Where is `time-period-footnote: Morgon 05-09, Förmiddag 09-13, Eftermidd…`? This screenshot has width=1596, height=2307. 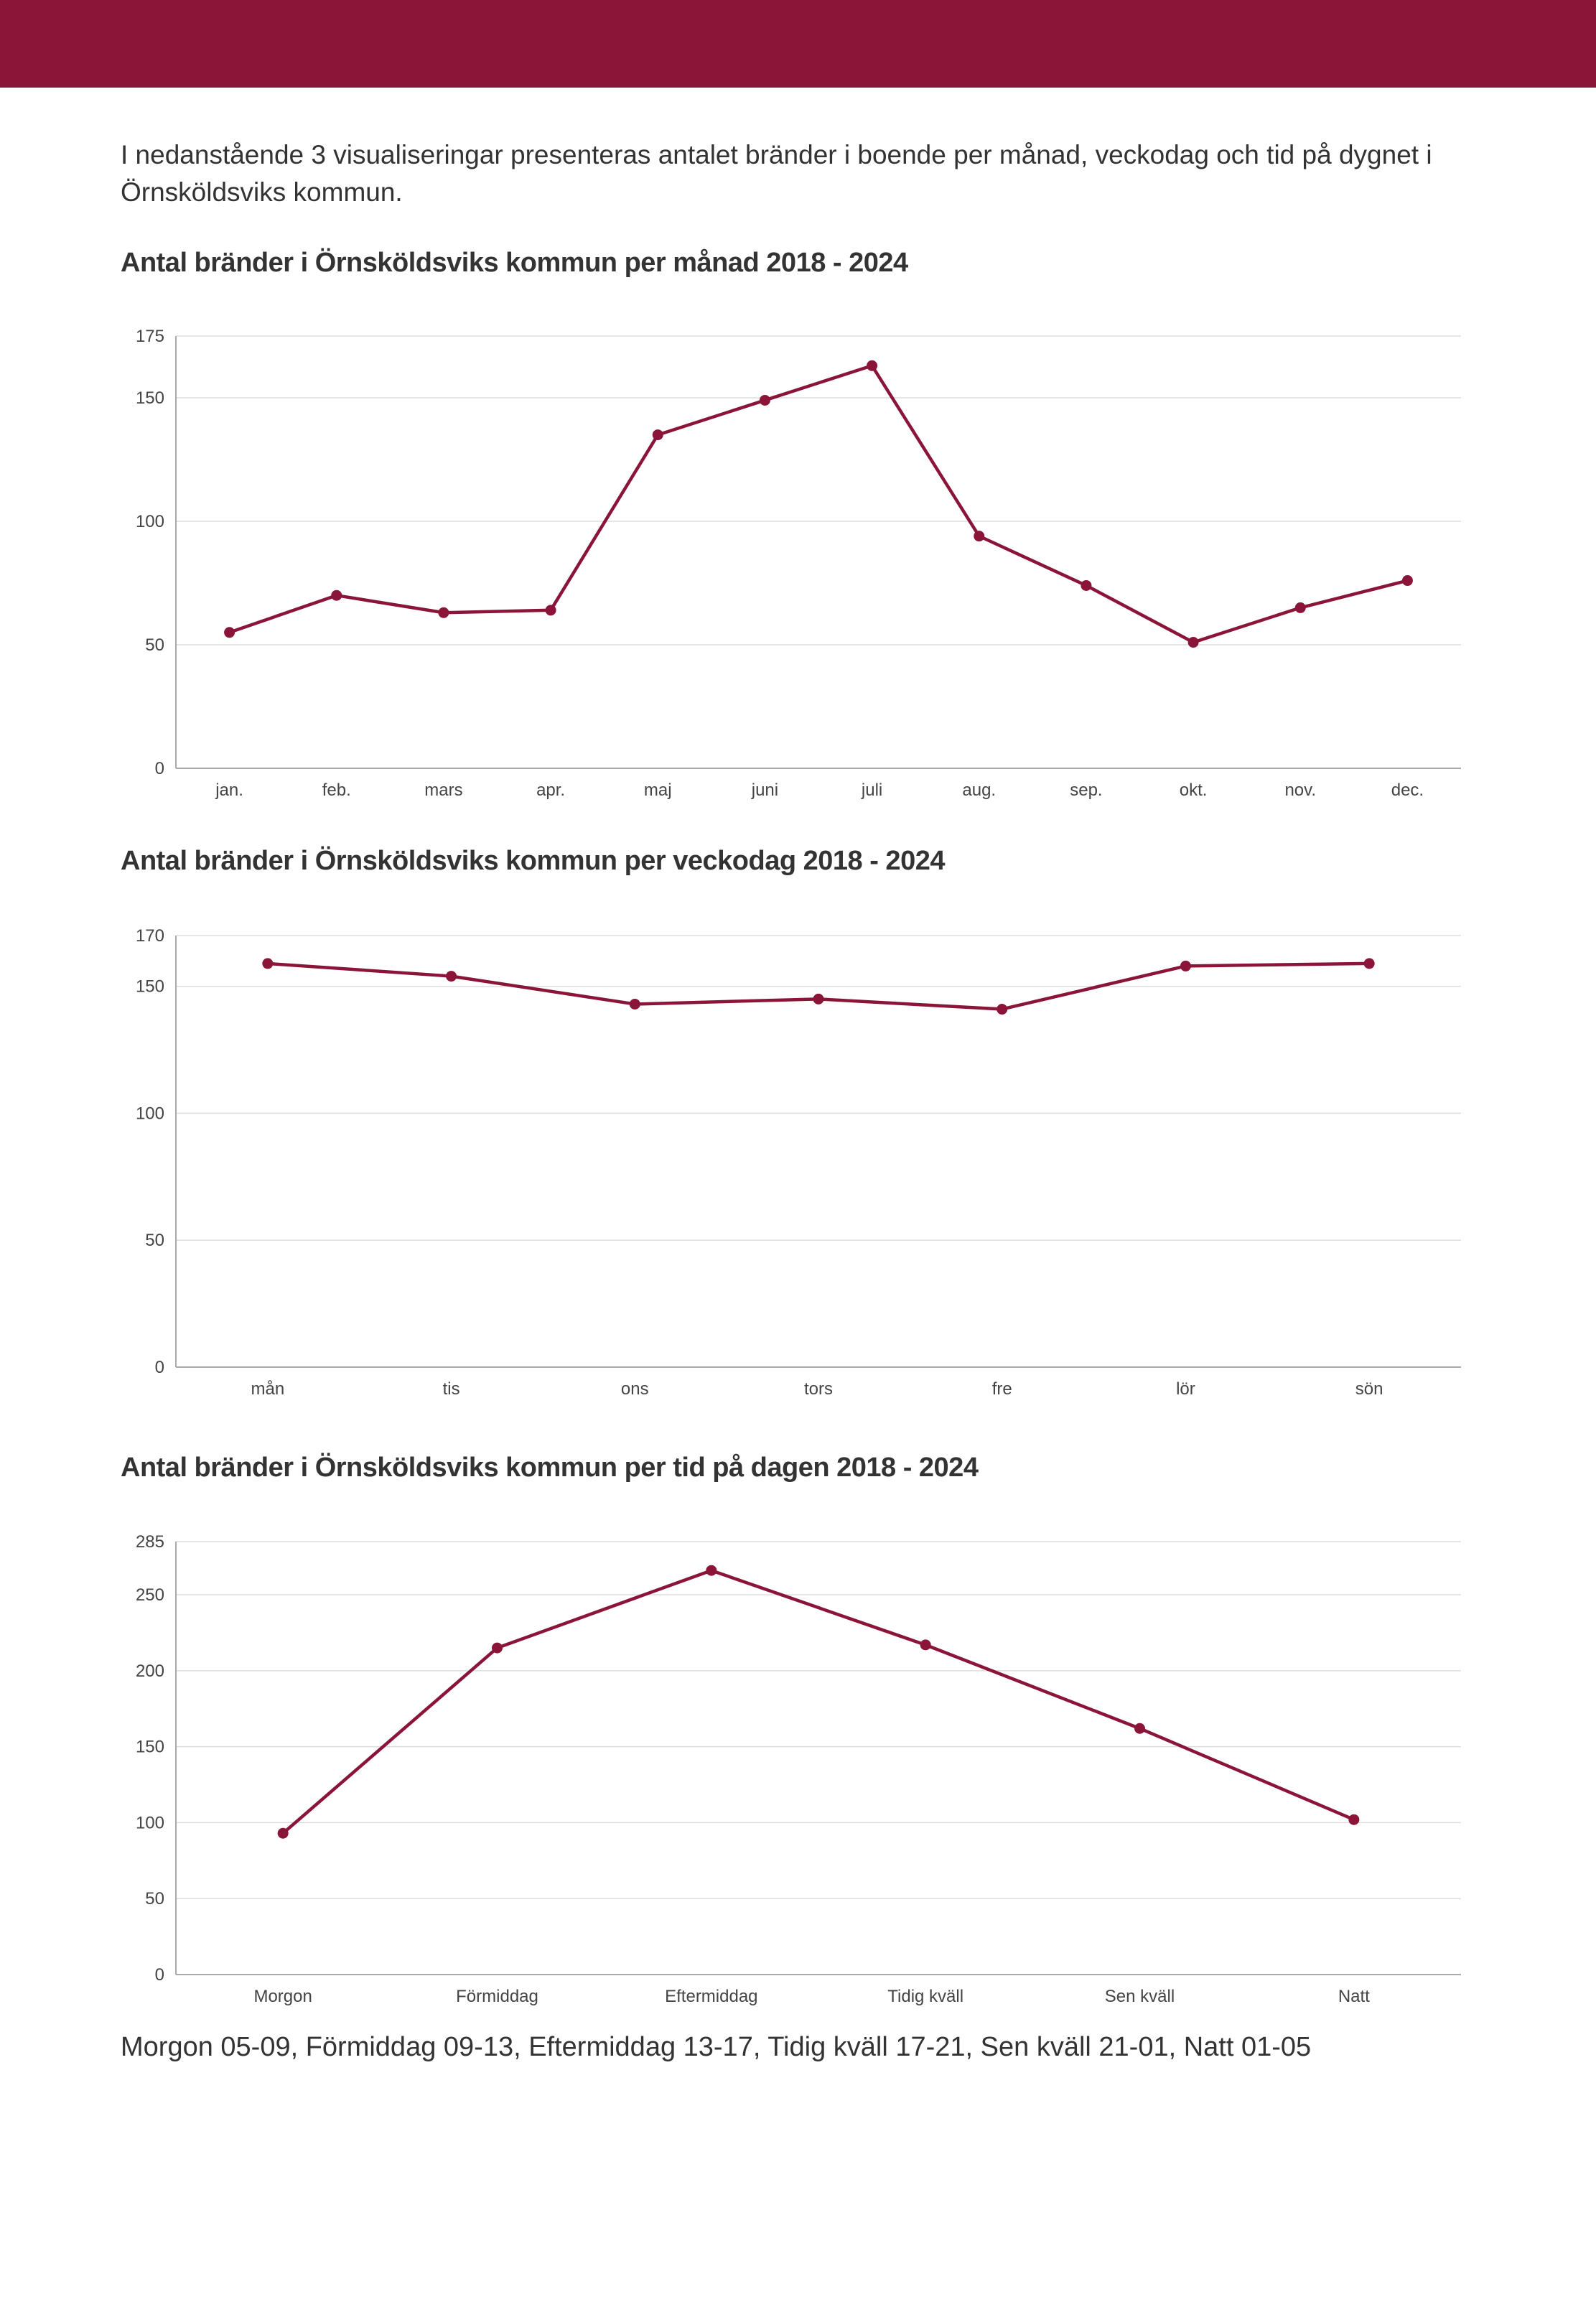
time-period-footnote: Morgon 05-09, Förmiddag 09-13, Eftermidd… is located at coordinates (716, 2047).